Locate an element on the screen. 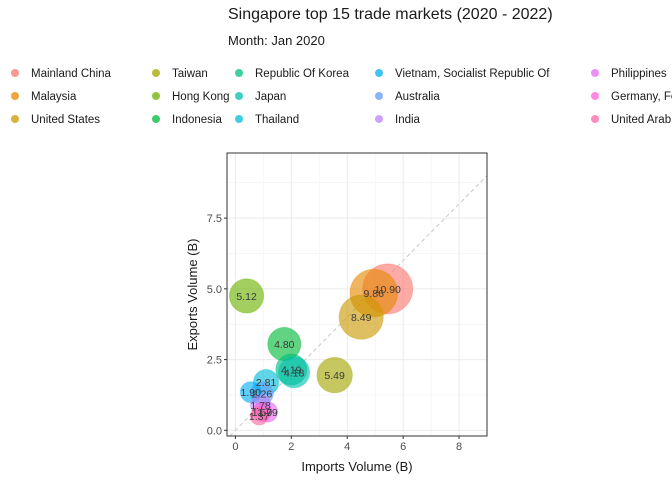 The width and height of the screenshot is (672, 480). data-label: 4.18 is located at coordinates (294, 373).